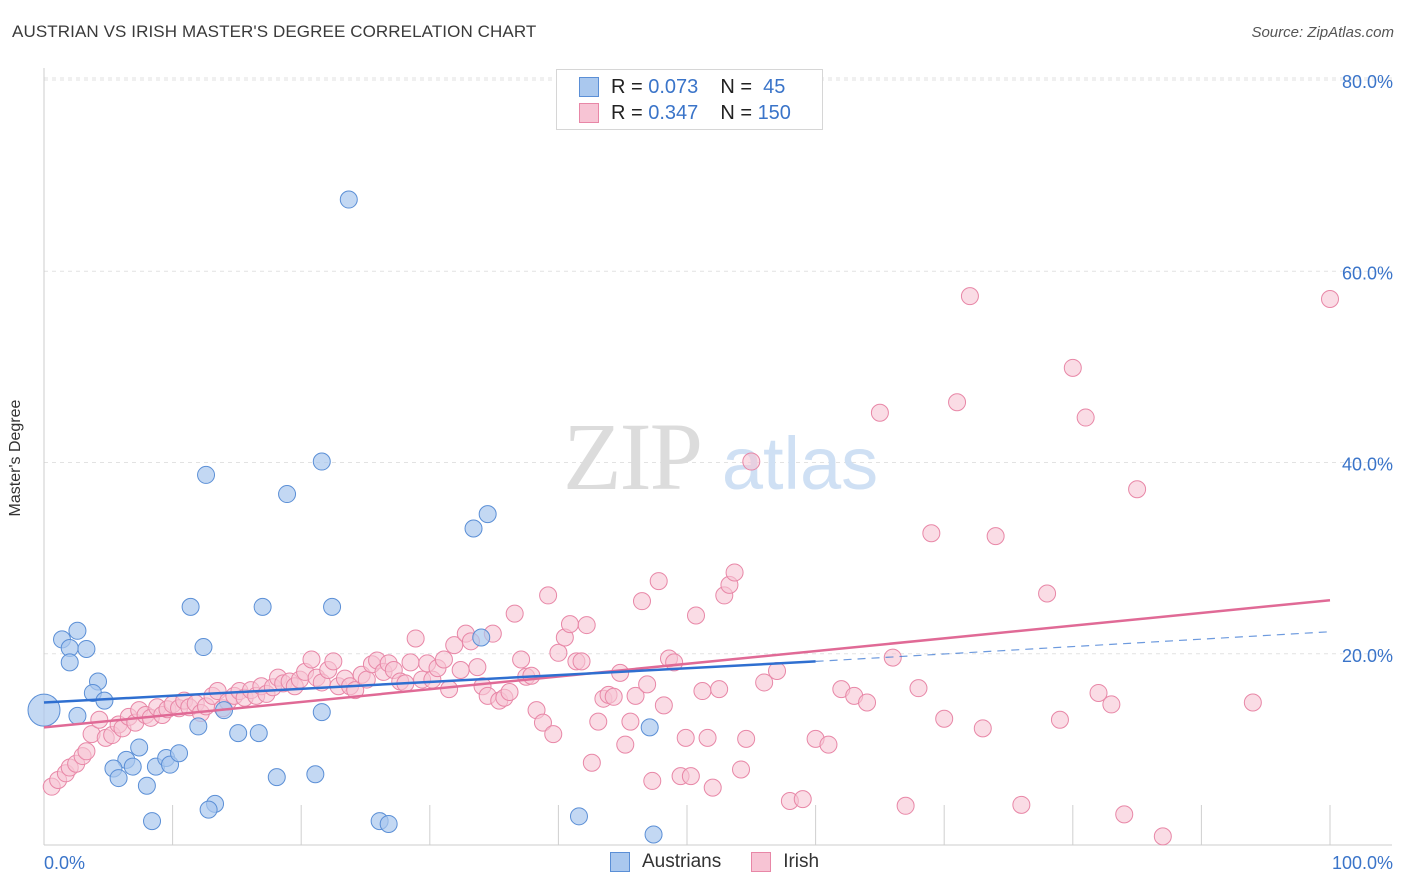 Image resolution: width=1406 pixels, height=892 pixels. What do you see at coordinates (1367, 465) in the screenshot?
I see `y-tick-label: 40.0%` at bounding box center [1367, 465].